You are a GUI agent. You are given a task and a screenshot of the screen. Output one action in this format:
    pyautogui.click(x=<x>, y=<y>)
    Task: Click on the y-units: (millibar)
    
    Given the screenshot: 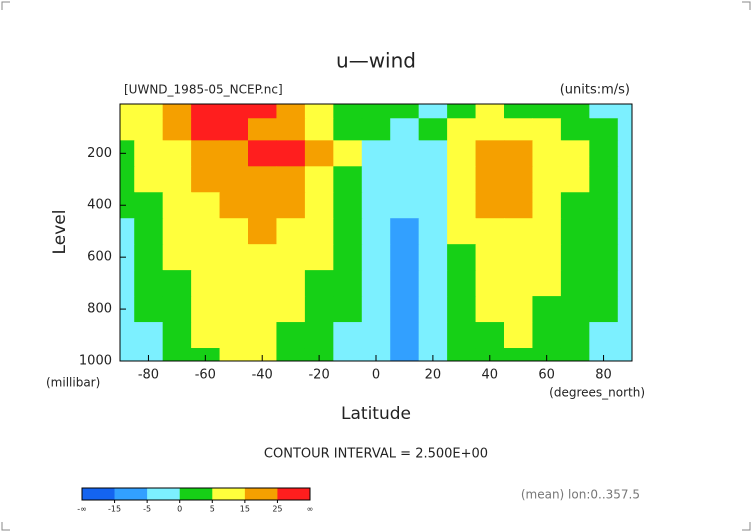 What is the action you would take?
    pyautogui.click(x=73, y=383)
    